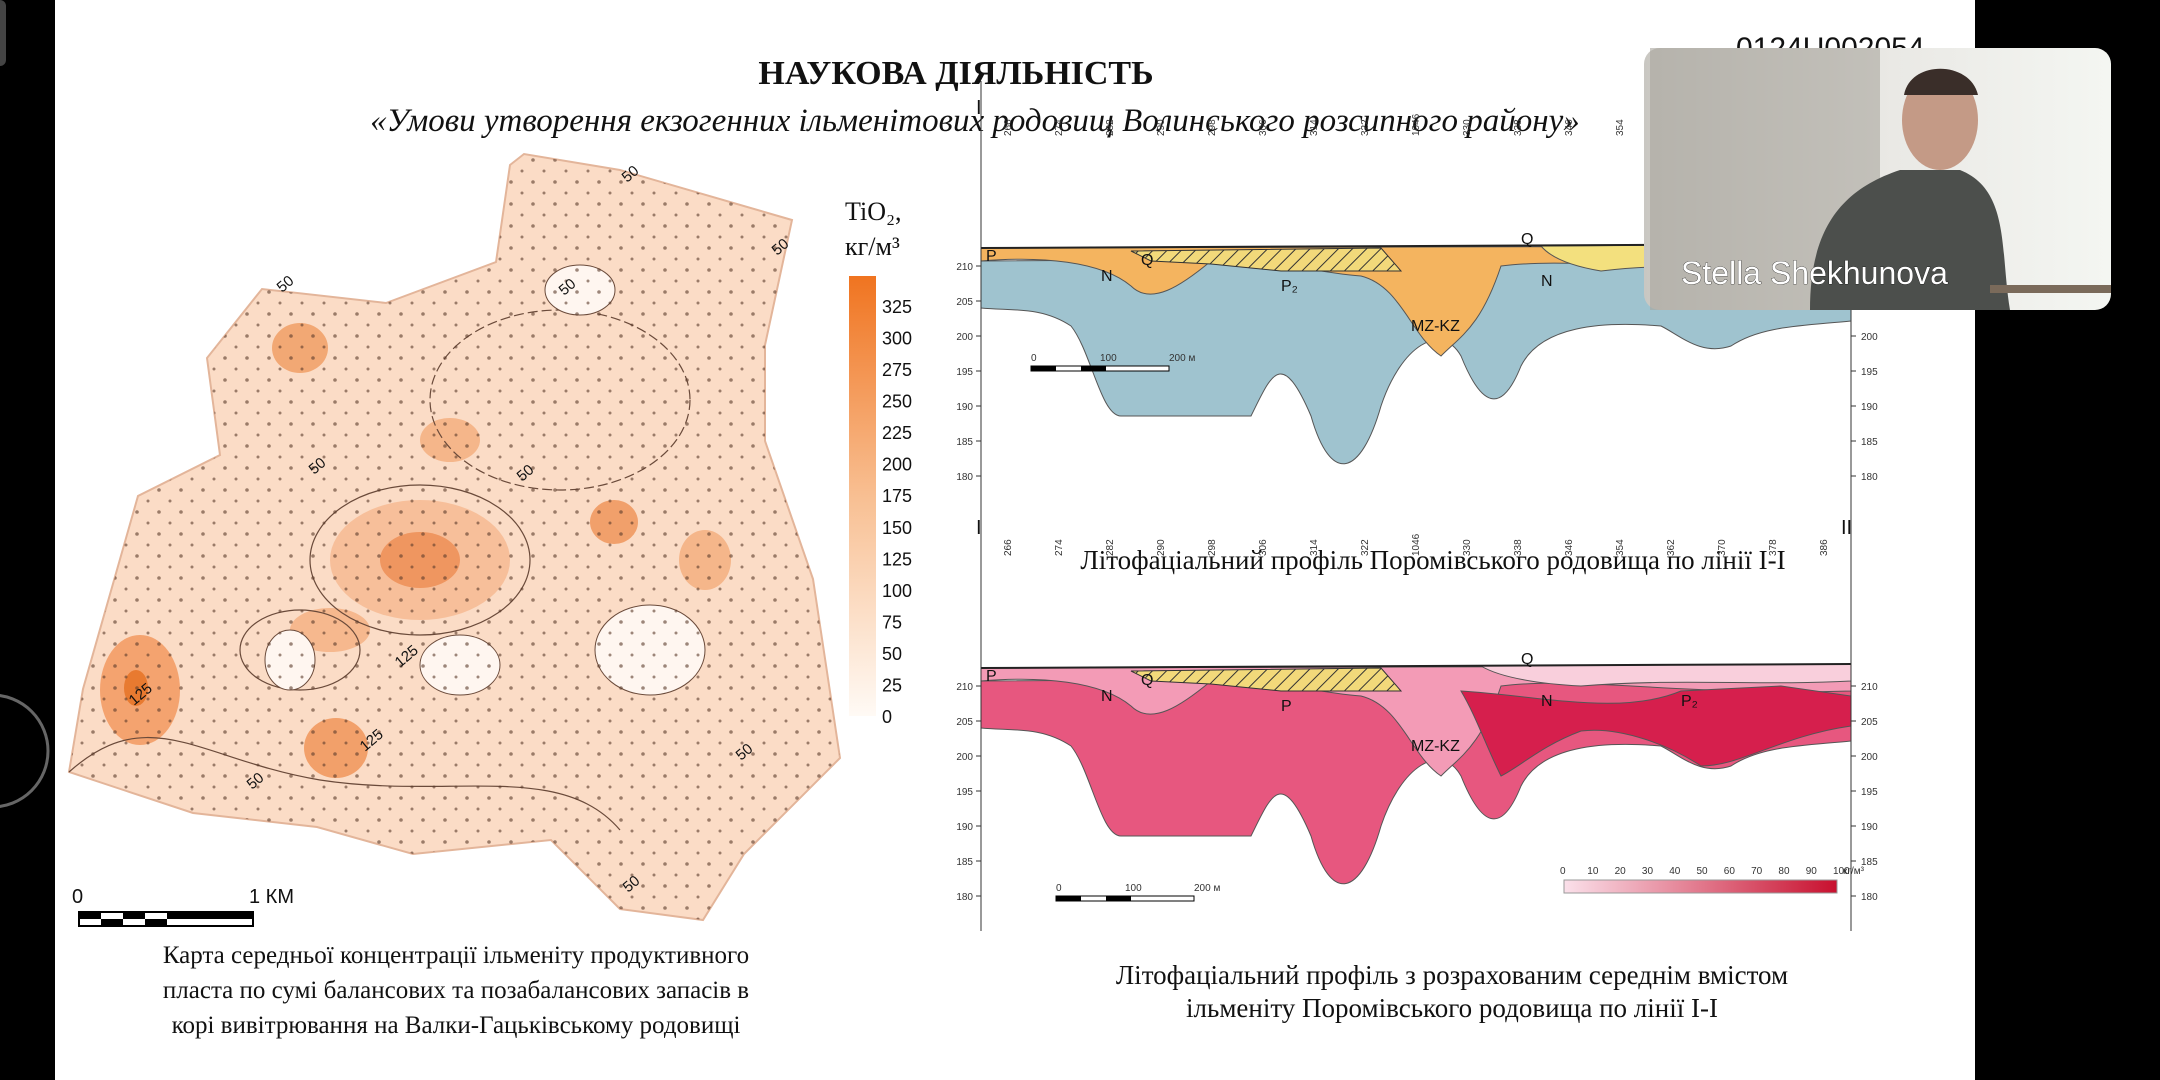 This screenshot has height=1080, width=2160. I want to click on legend-label: 0, so click(887, 717).